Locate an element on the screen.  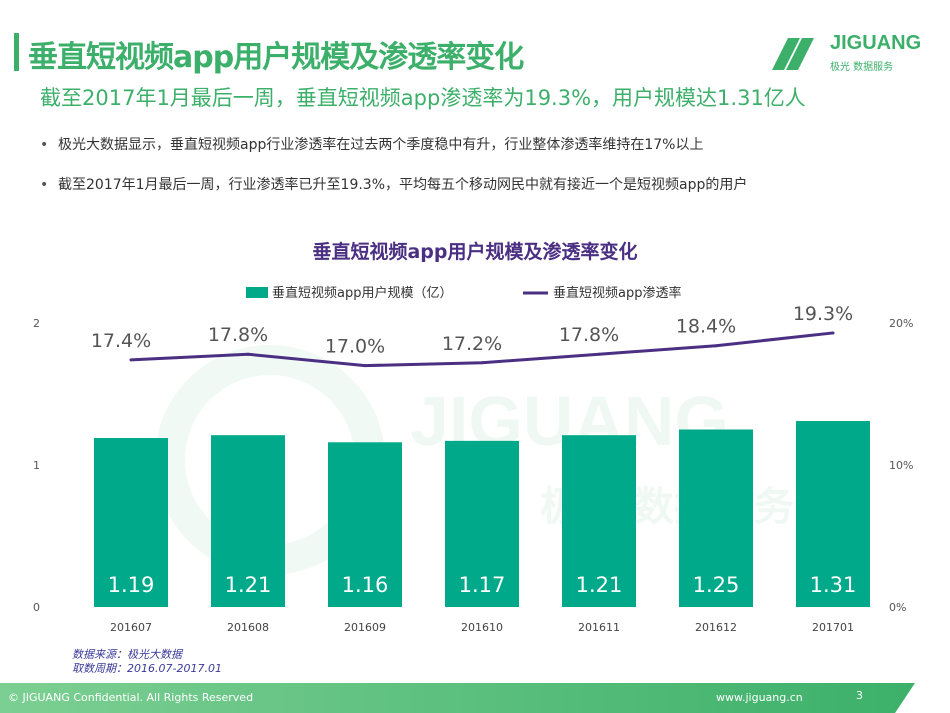
footer-url: www.jiguang.cn is located at coordinates (759, 697).